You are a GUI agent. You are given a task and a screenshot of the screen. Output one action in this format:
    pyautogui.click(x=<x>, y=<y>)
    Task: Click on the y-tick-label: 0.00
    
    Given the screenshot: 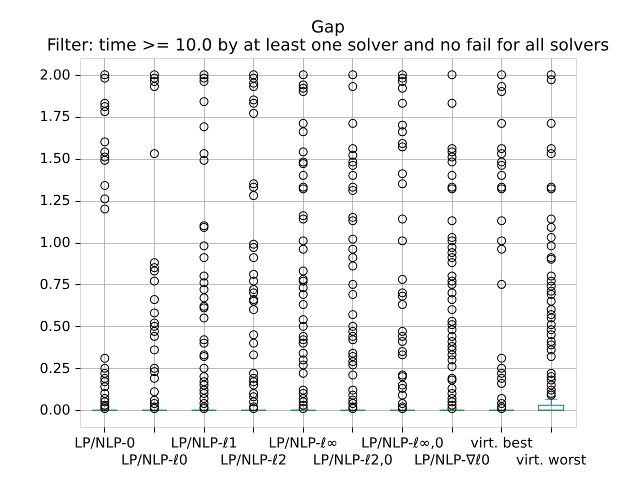 What is the action you would take?
    pyautogui.click(x=55, y=410)
    